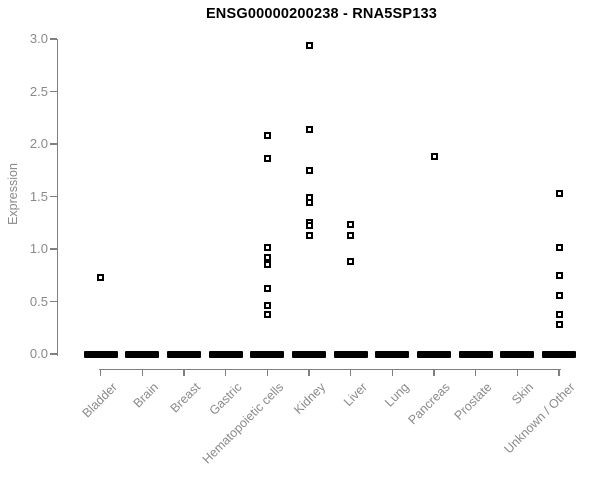 This screenshot has width=600, height=500. What do you see at coordinates (185, 398) in the screenshot?
I see `x-tick-label: Breast` at bounding box center [185, 398].